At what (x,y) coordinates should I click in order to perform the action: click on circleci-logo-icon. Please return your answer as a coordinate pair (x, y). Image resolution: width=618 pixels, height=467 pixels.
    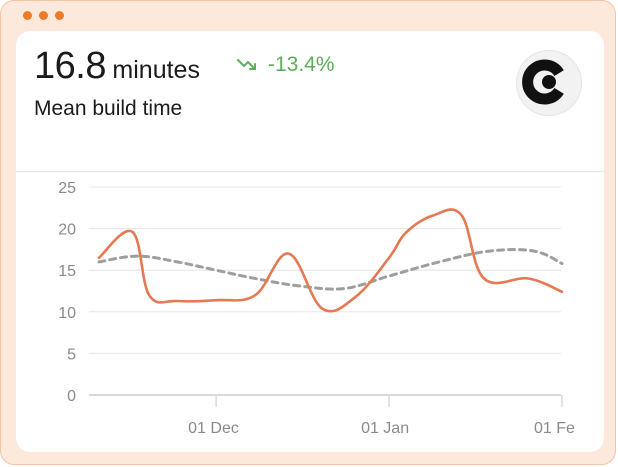
    Looking at the image, I should click on (549, 83).